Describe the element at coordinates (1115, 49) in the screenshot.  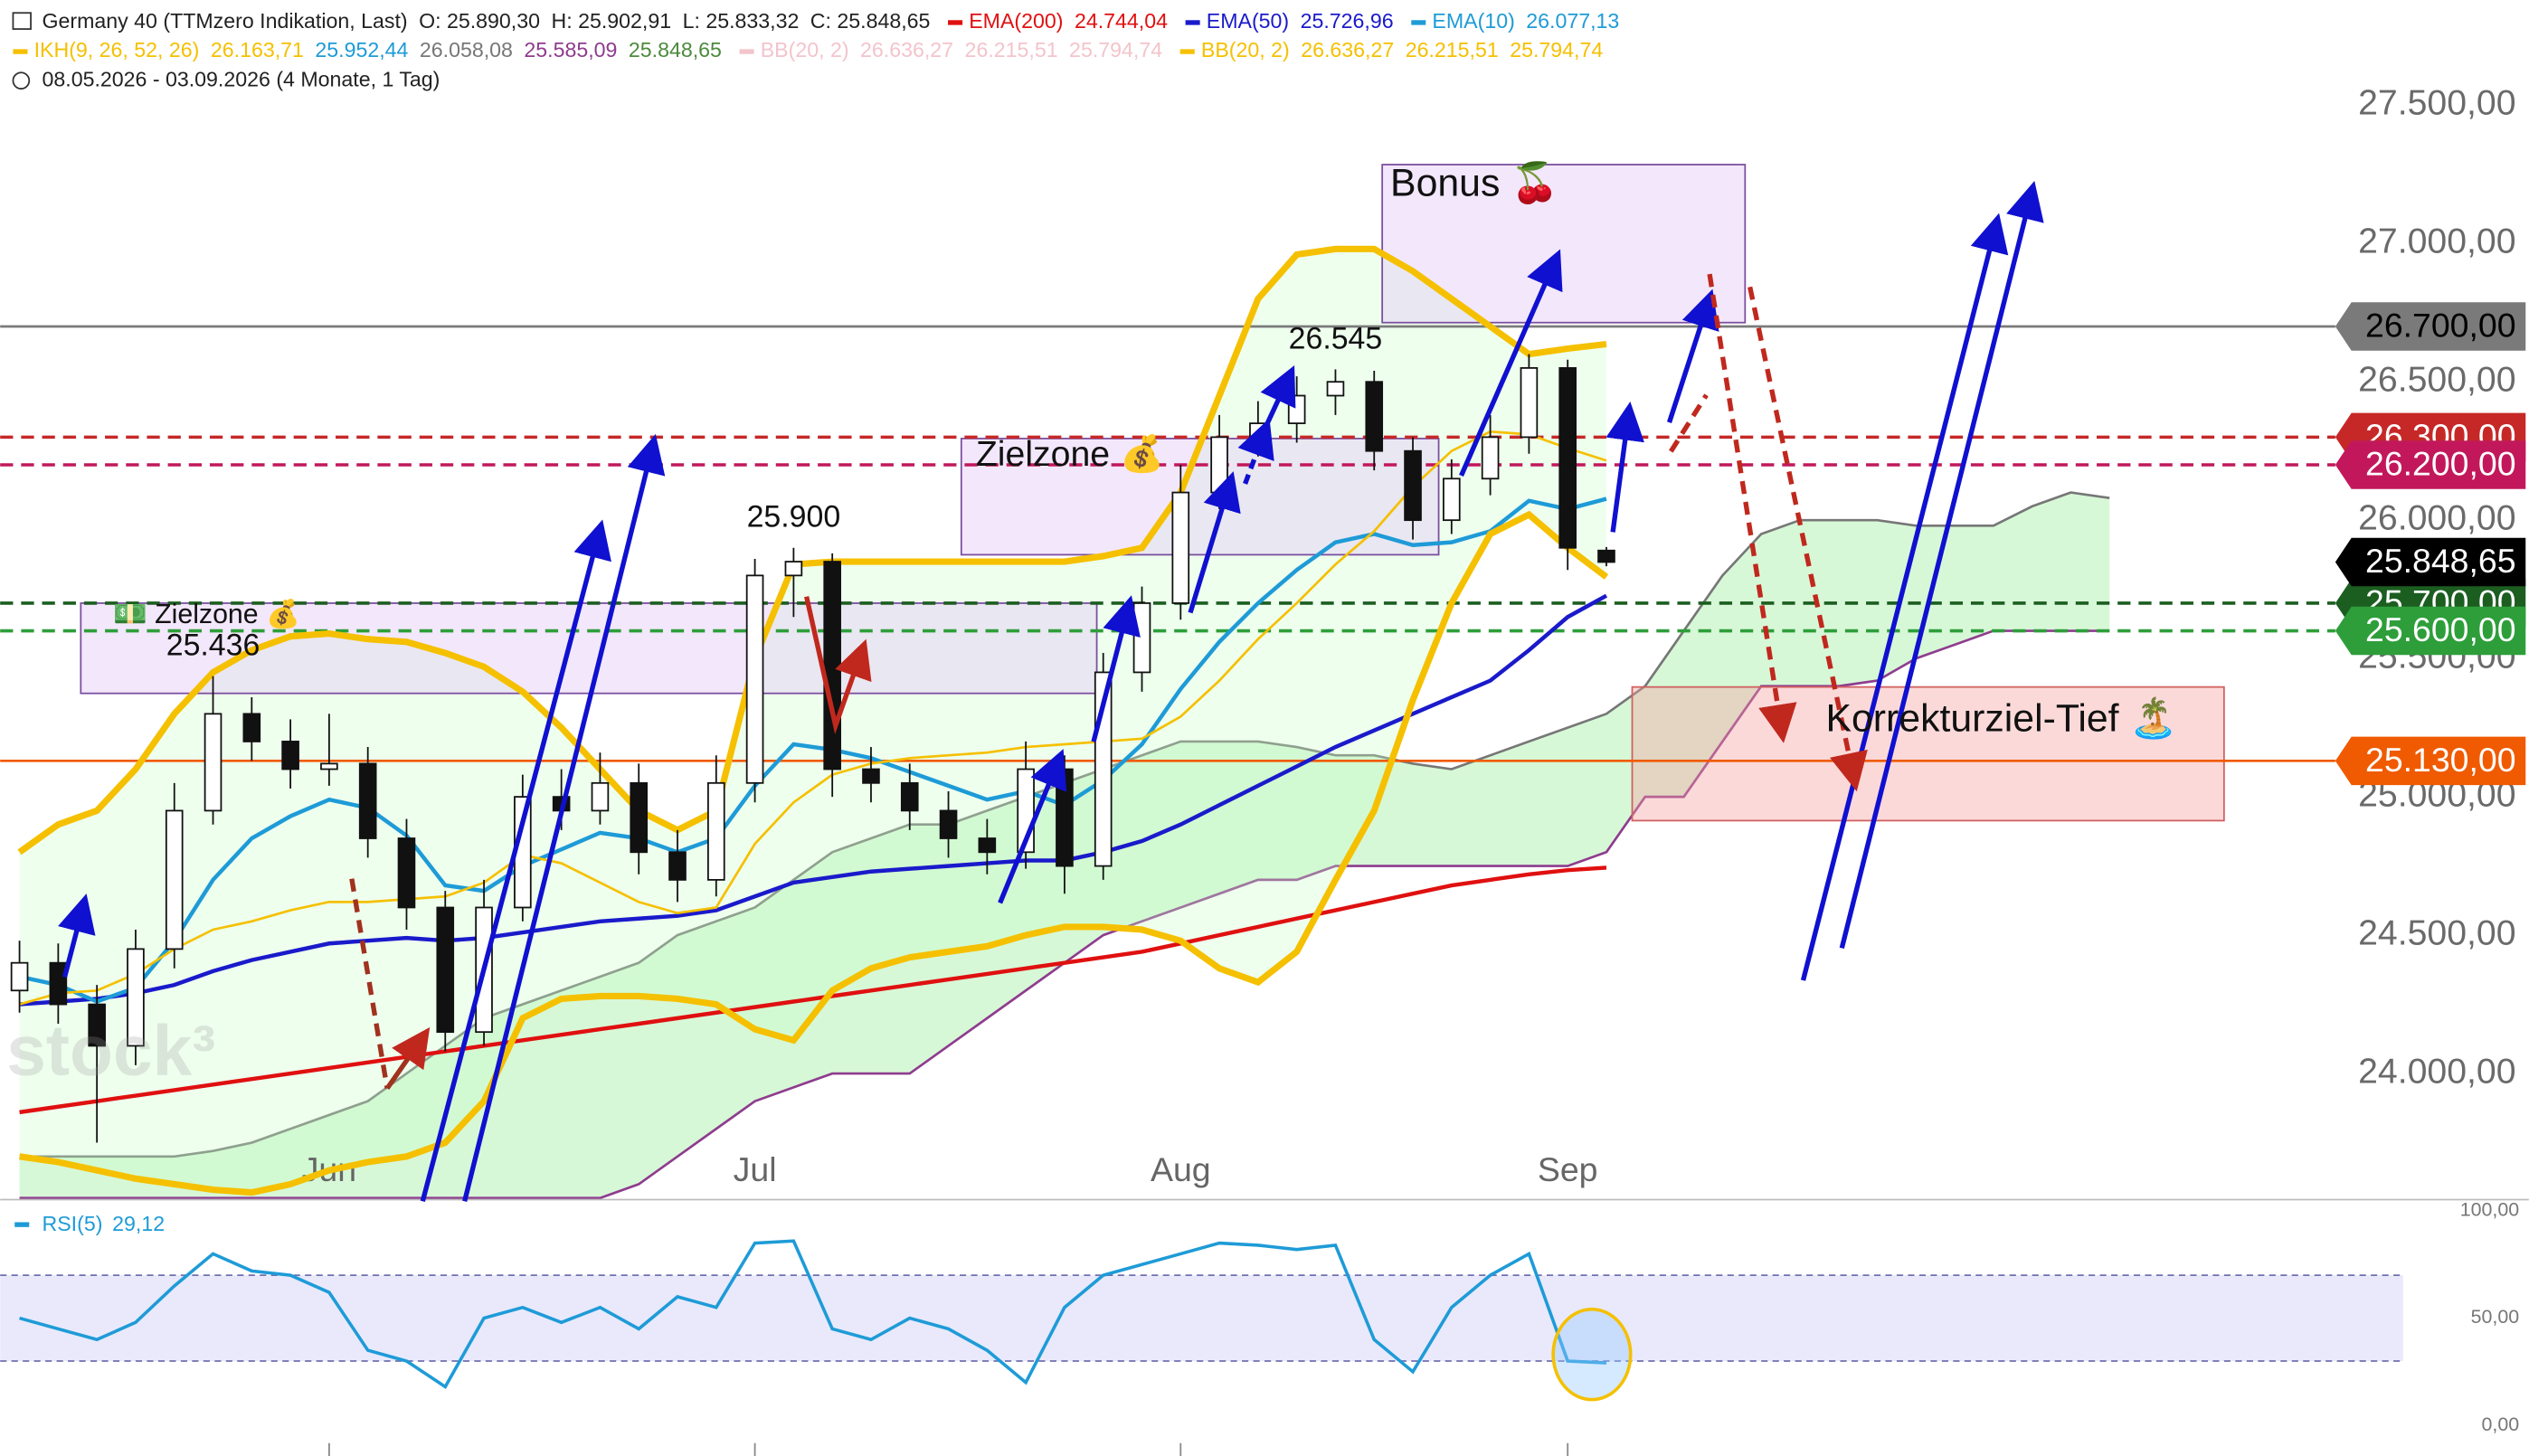
I see `indicator-value: 25.794,74` at that location.